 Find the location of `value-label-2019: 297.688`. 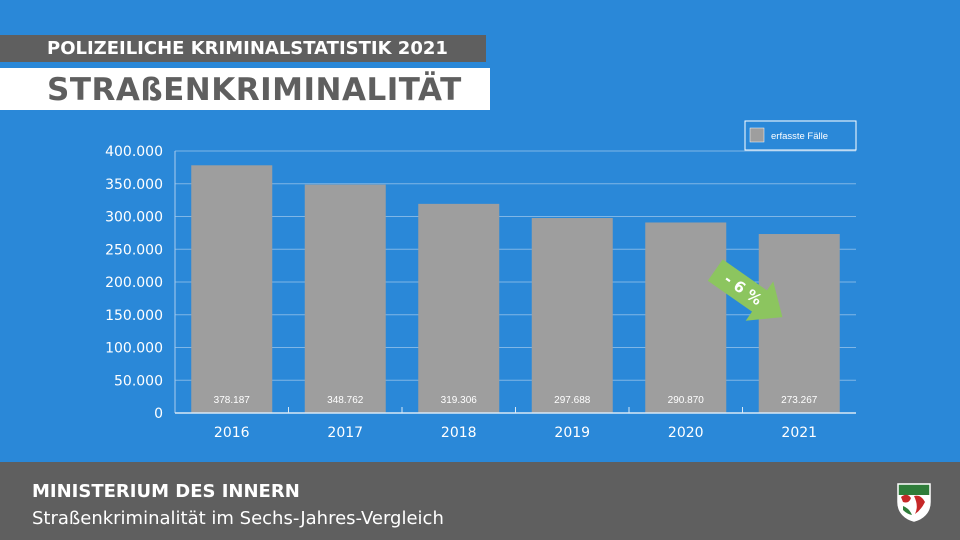

value-label-2019: 297.688 is located at coordinates (572, 400).